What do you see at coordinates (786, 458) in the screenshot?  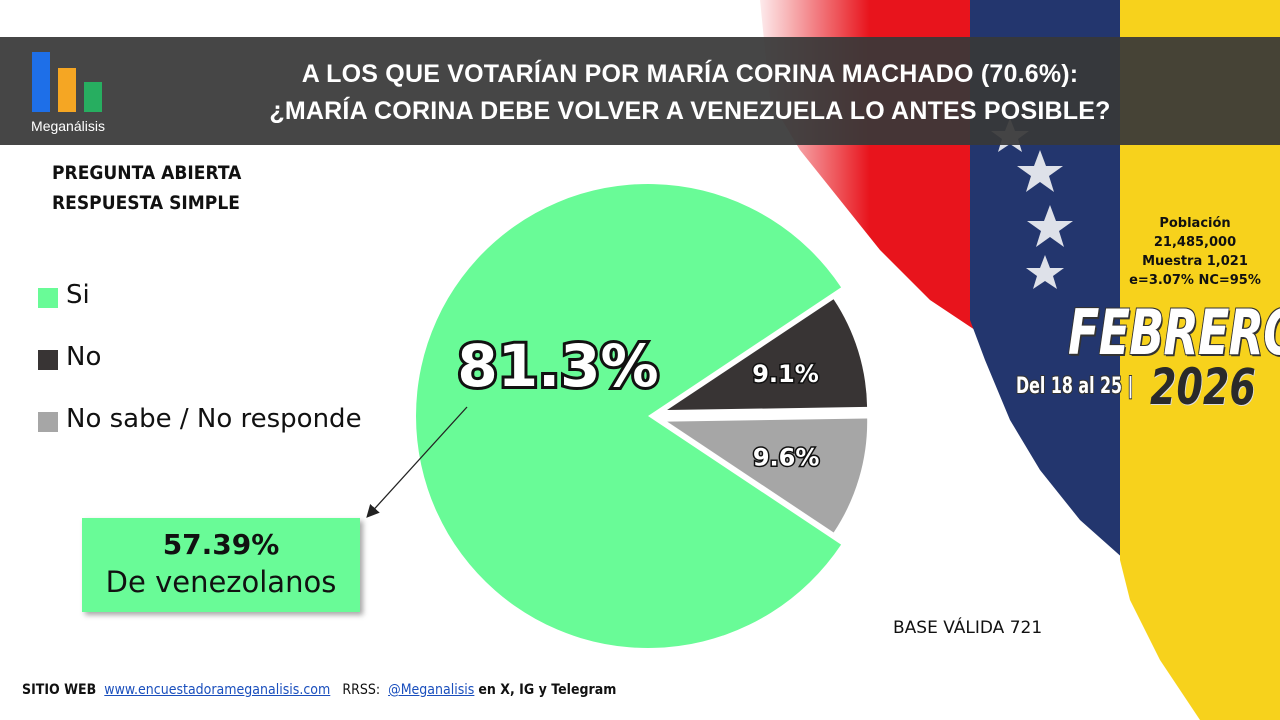 I see `data-label-ns-nr: 9.6%` at bounding box center [786, 458].